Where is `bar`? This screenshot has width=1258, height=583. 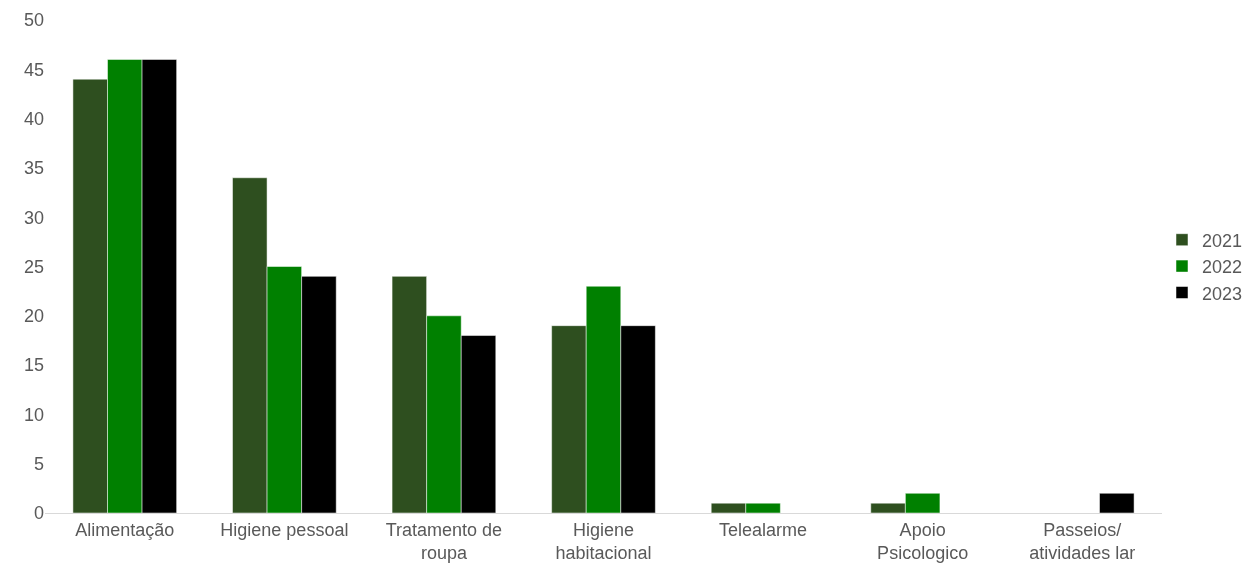 bar is located at coordinates (1117, 503).